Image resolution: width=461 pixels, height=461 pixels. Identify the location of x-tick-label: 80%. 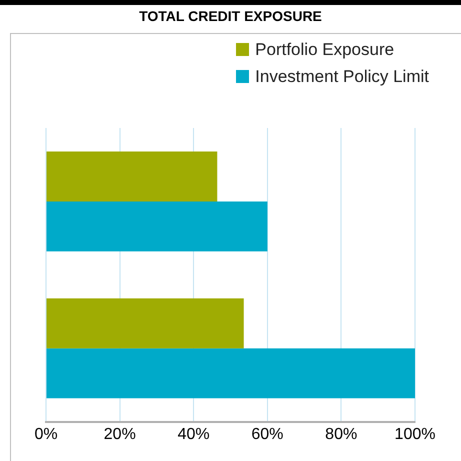
(341, 434).